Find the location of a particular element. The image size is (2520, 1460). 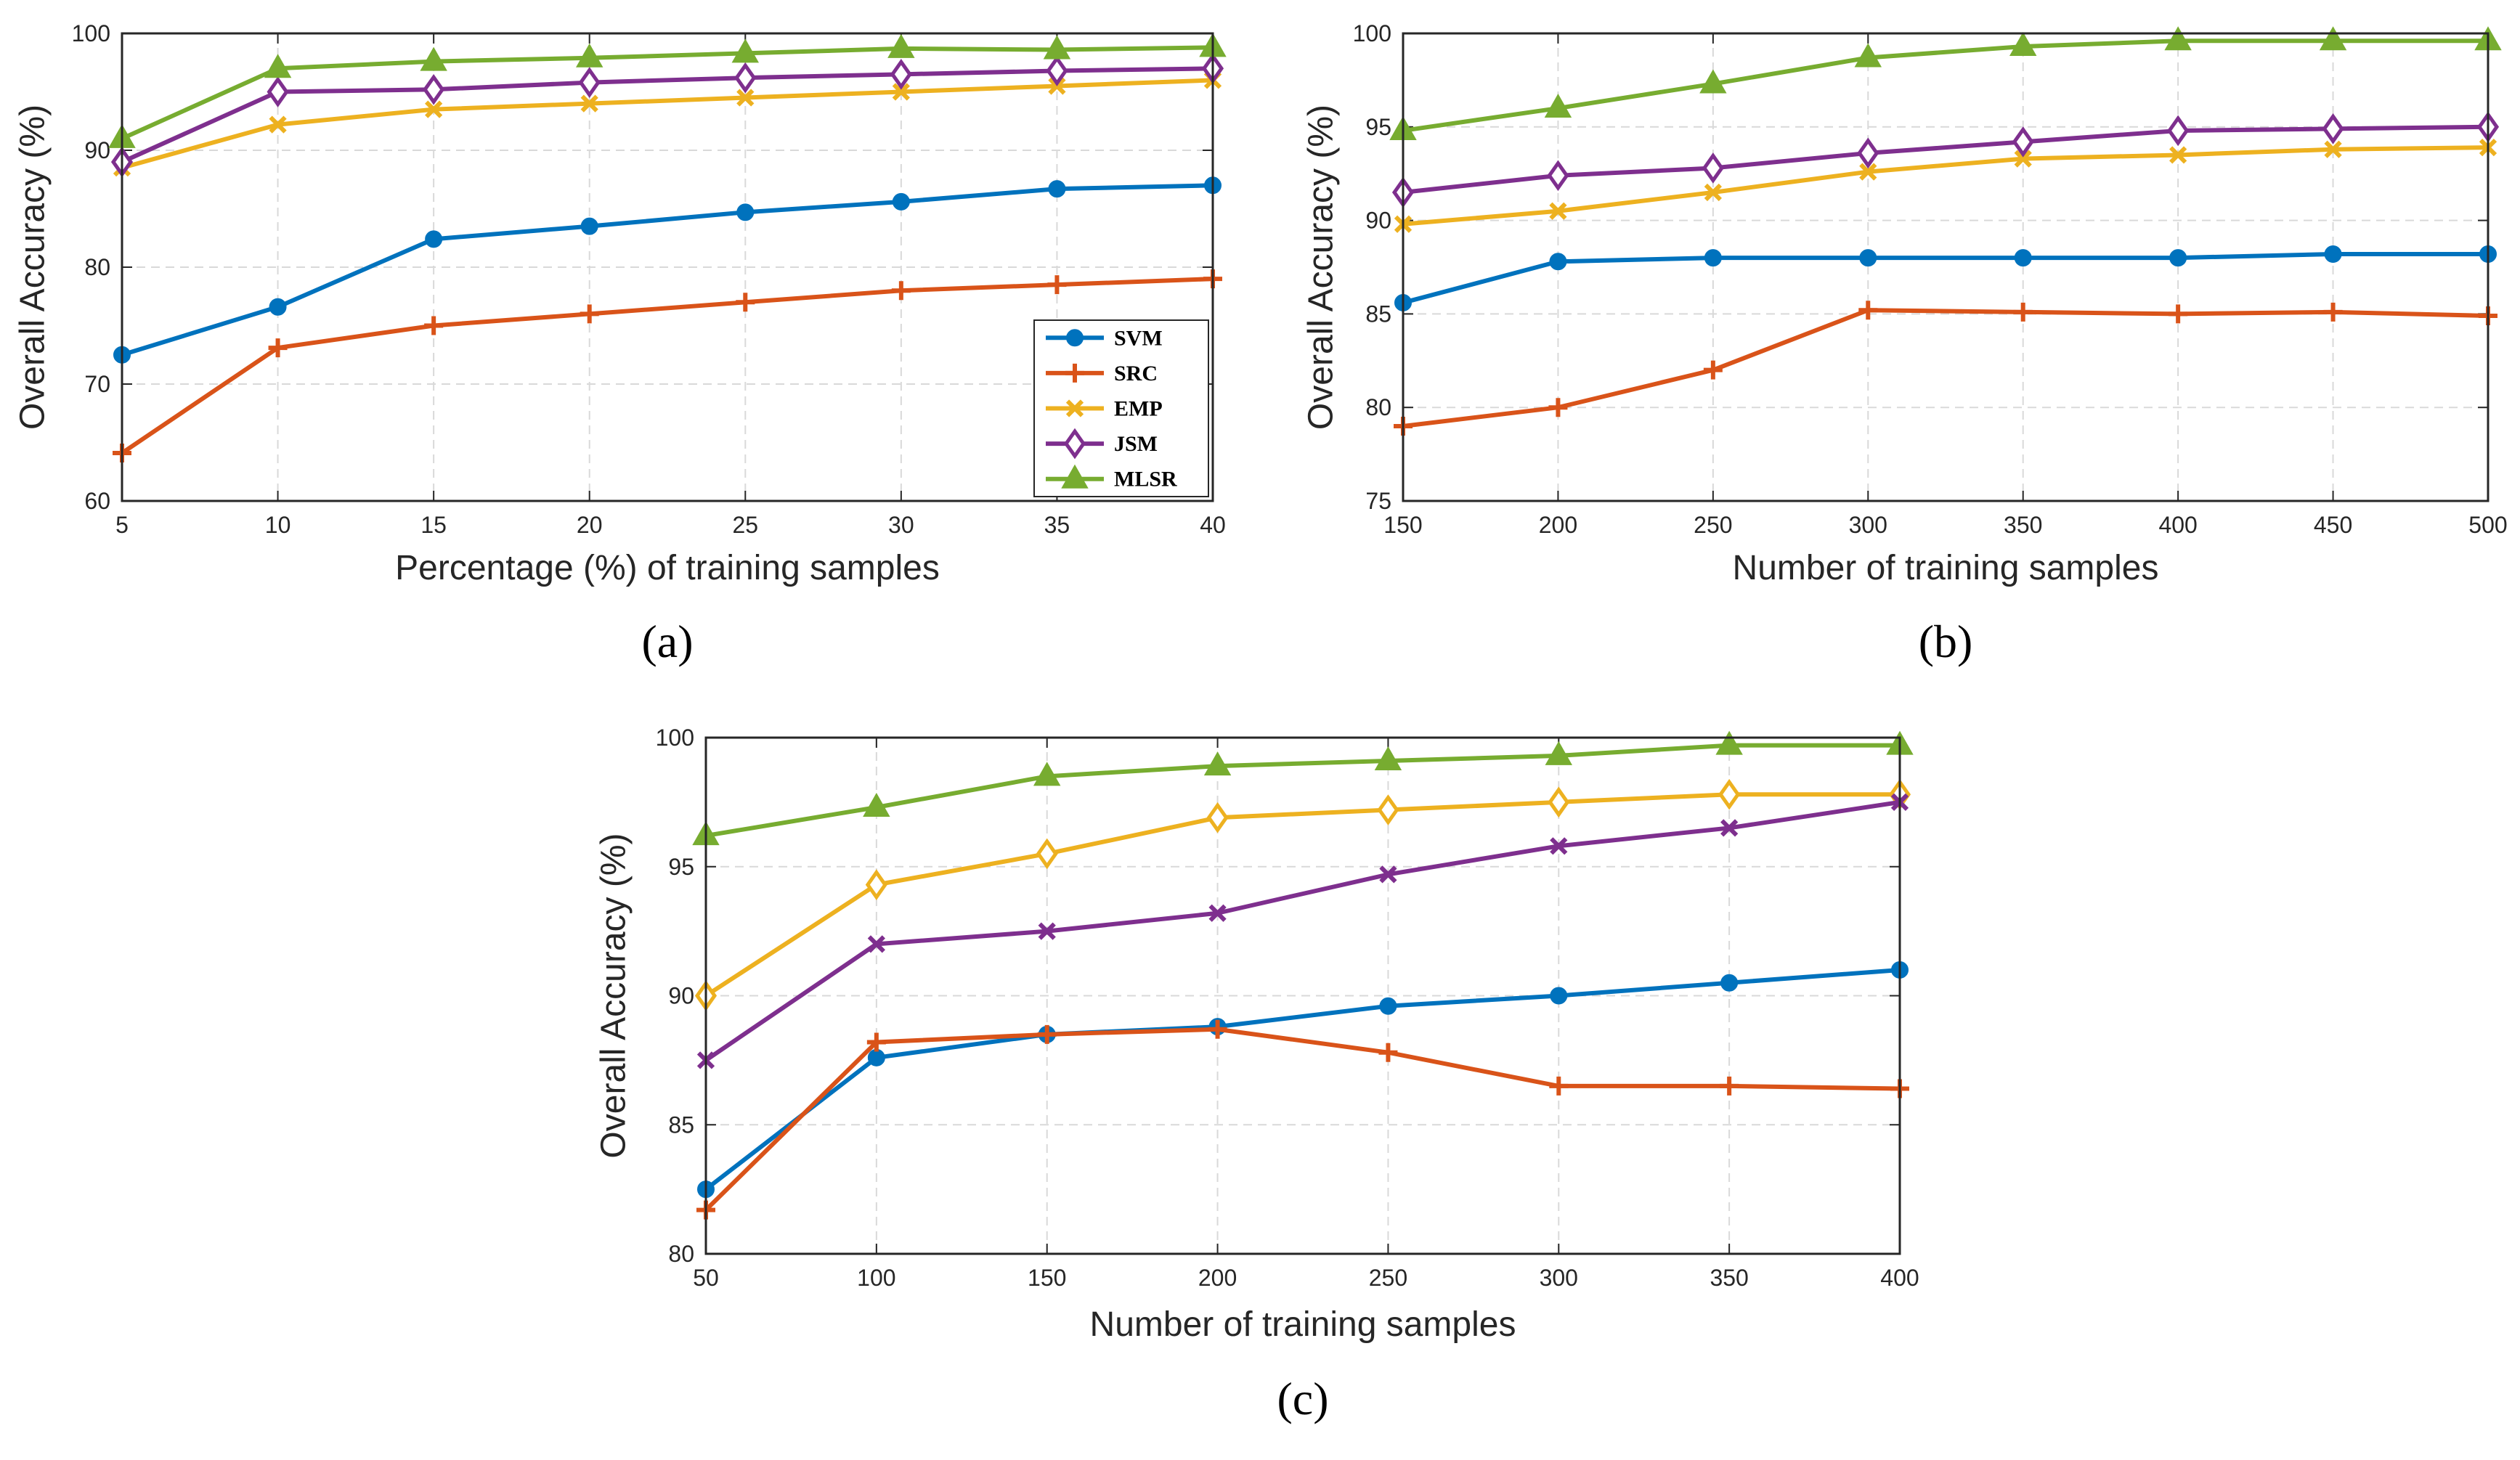

legend-label: SVM is located at coordinates (1138, 338).